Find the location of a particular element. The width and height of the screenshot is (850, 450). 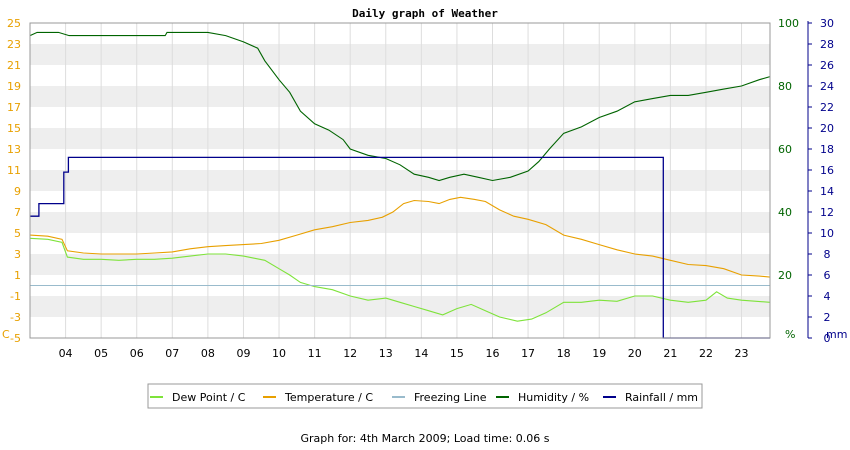

temp-tick-label: 1 is located at coordinates (17, 275).